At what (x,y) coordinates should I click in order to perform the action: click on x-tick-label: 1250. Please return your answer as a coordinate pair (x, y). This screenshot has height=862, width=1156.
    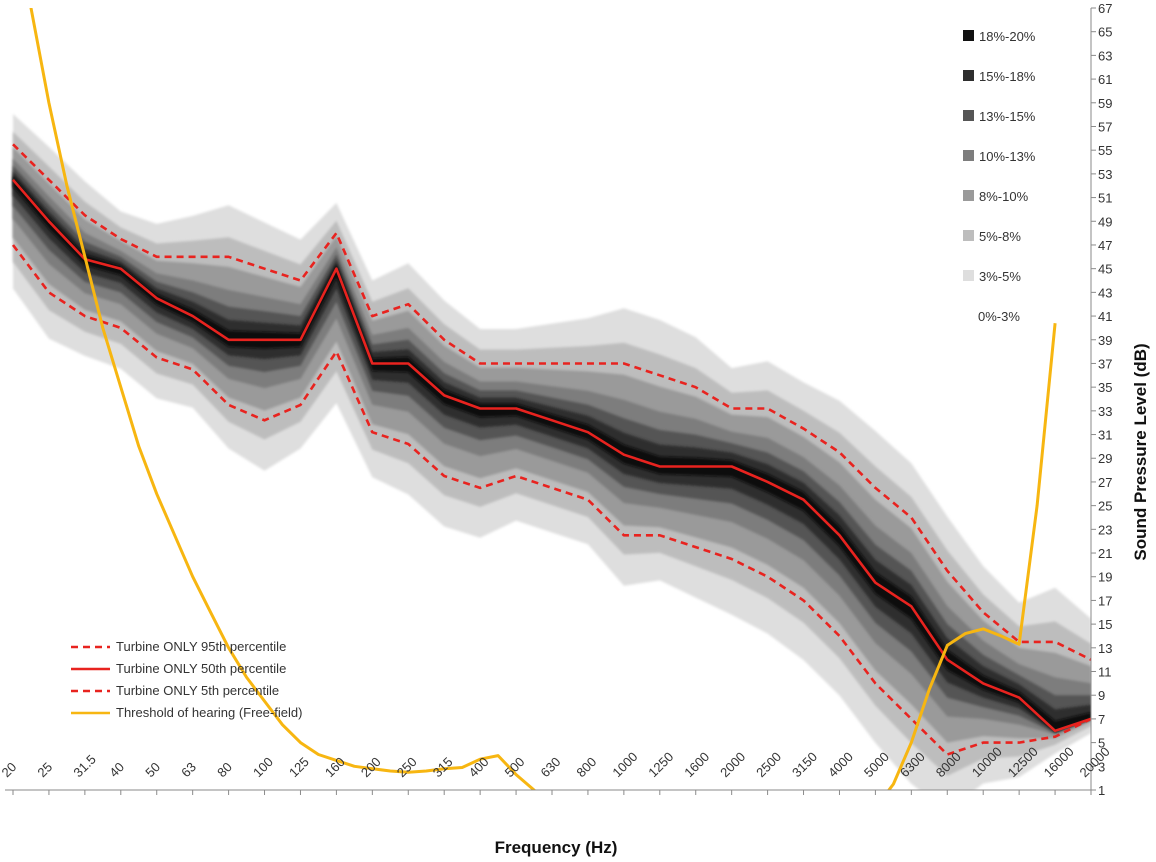
    Looking at the image, I should click on (660, 764).